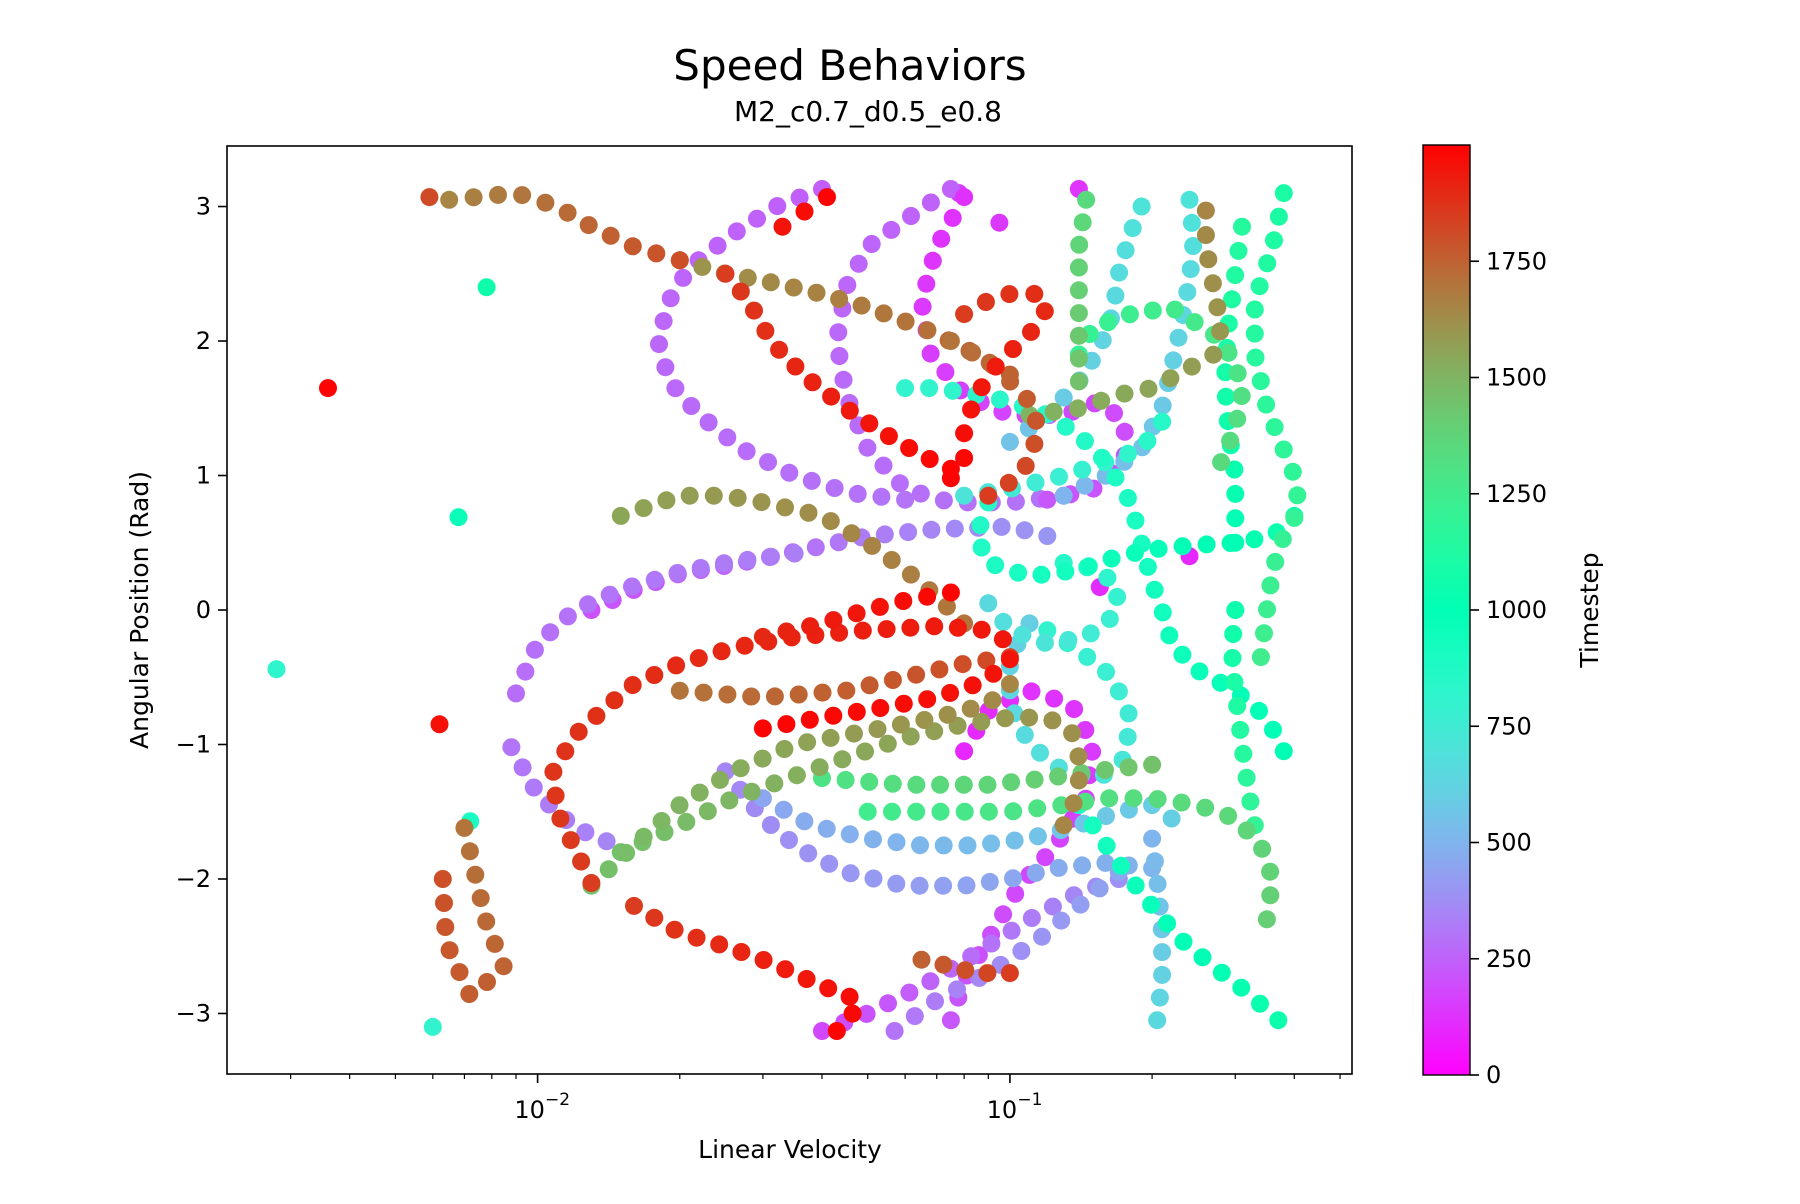 This screenshot has height=1204, width=1800. I want to click on colorbar-tick-label: 250, so click(1509, 959).